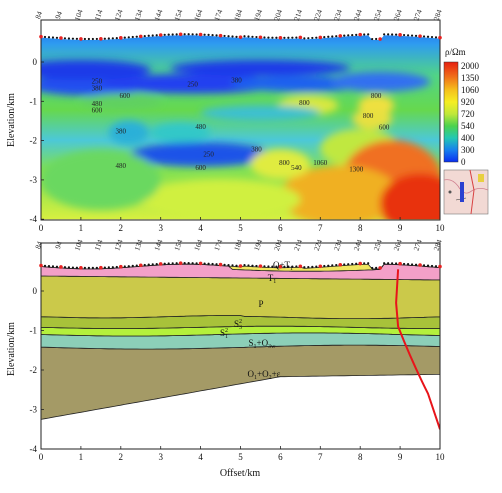 This screenshot has width=502, height=493. I want to click on contour-label: 1060, so click(320, 163).